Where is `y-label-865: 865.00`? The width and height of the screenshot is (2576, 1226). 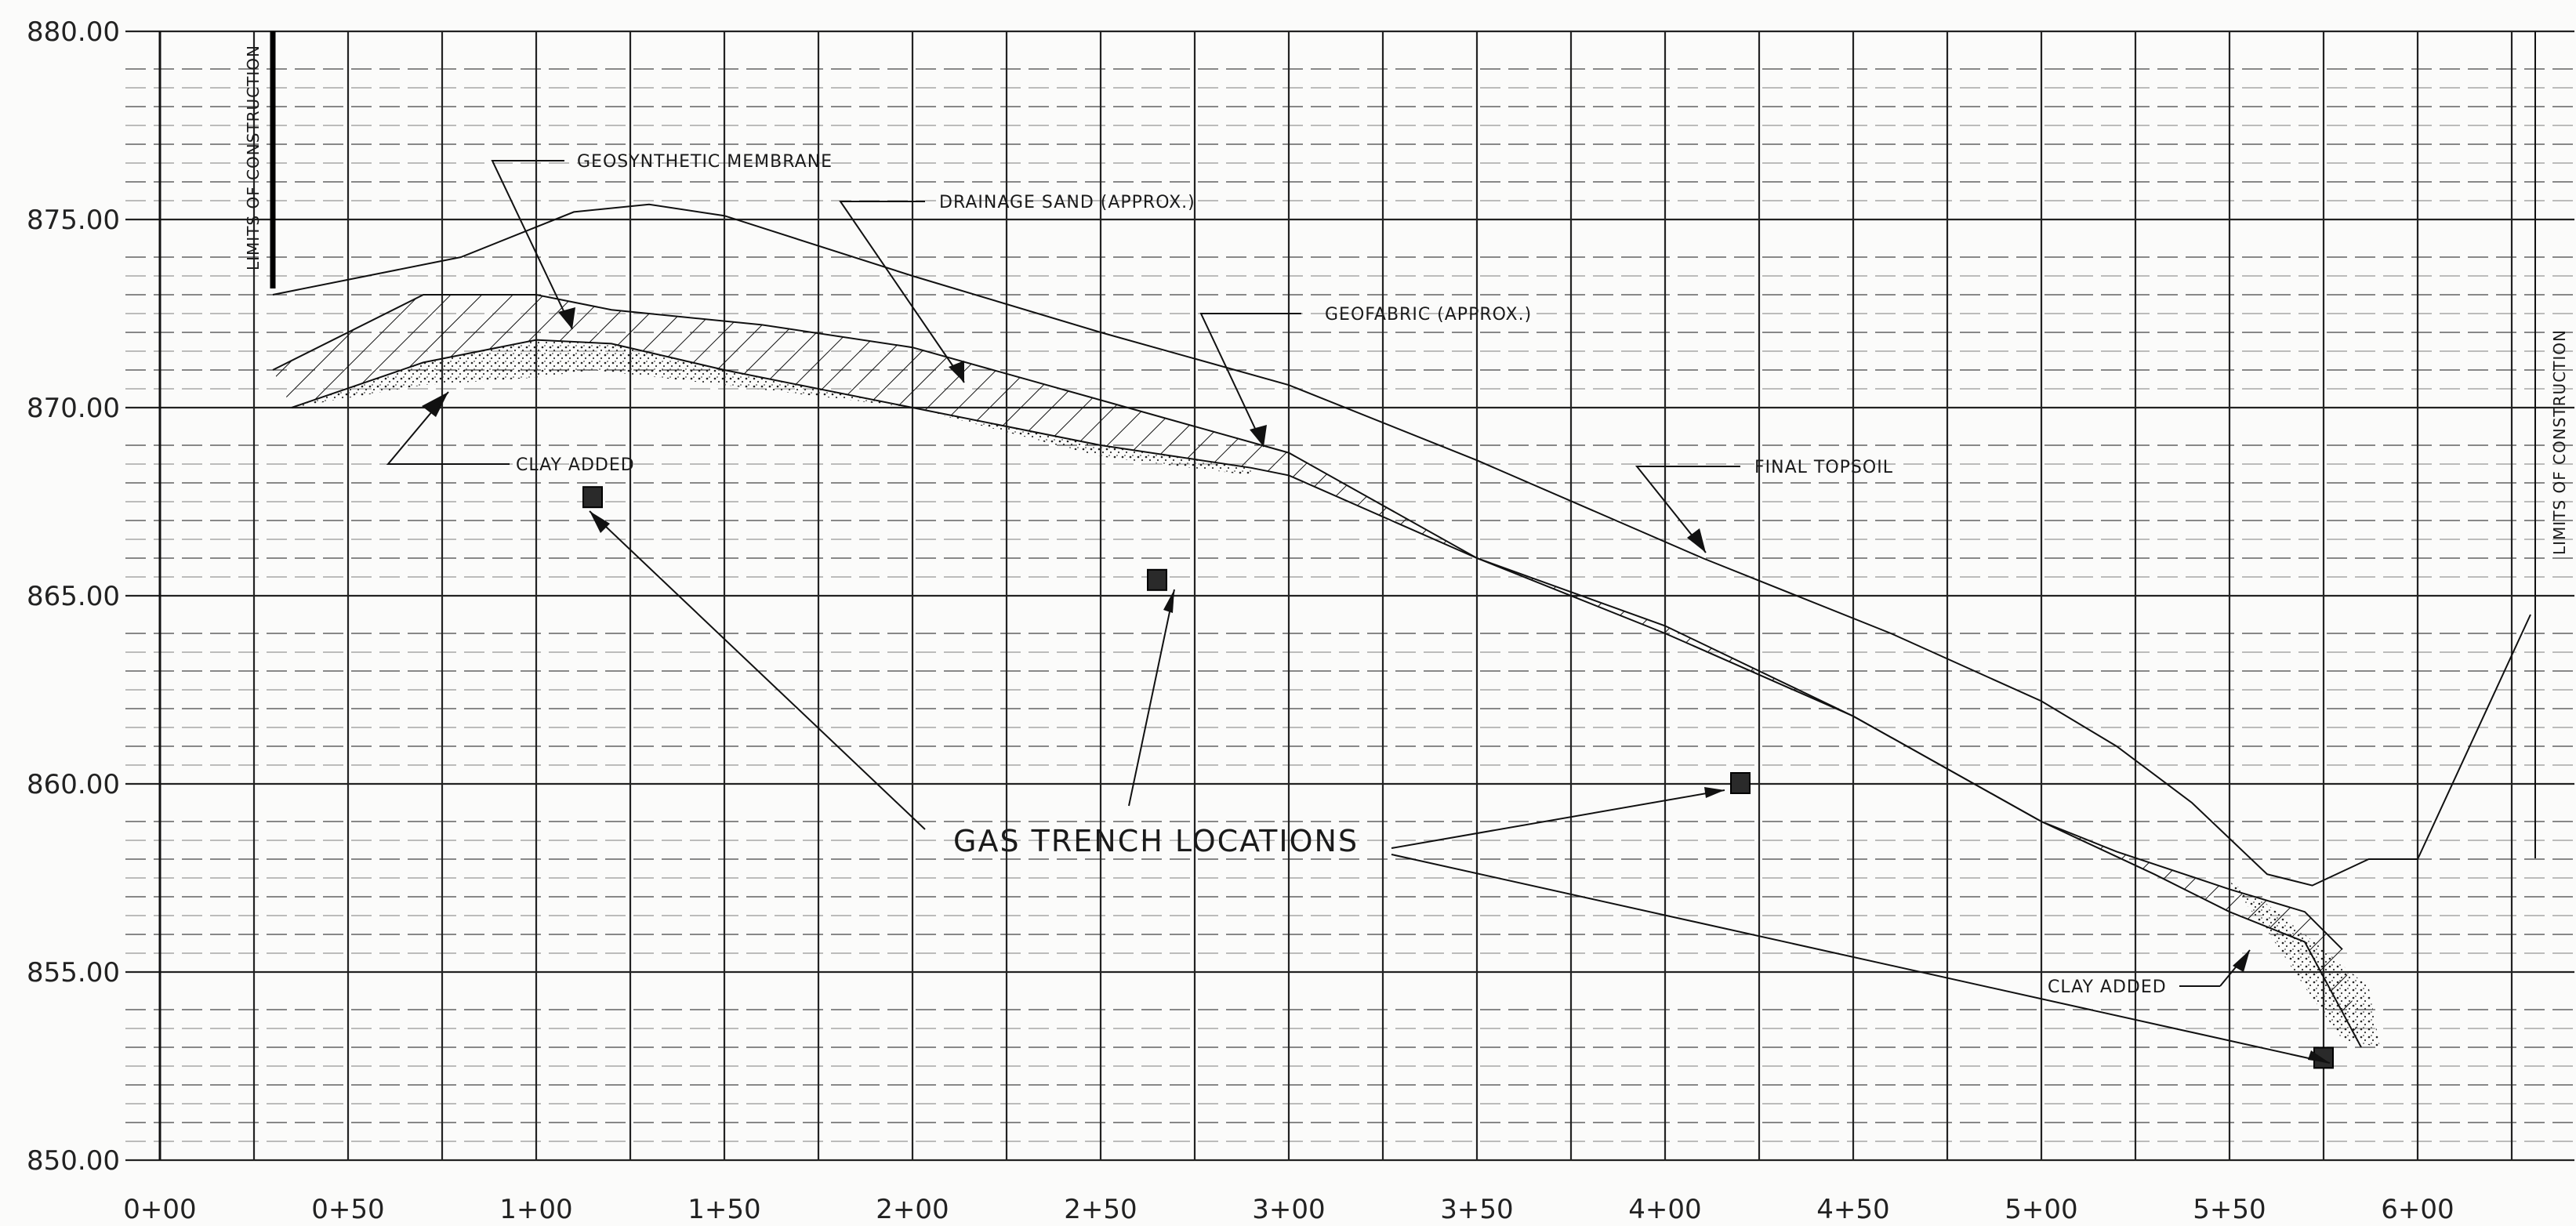
y-label-865: 865.00 is located at coordinates (74, 596).